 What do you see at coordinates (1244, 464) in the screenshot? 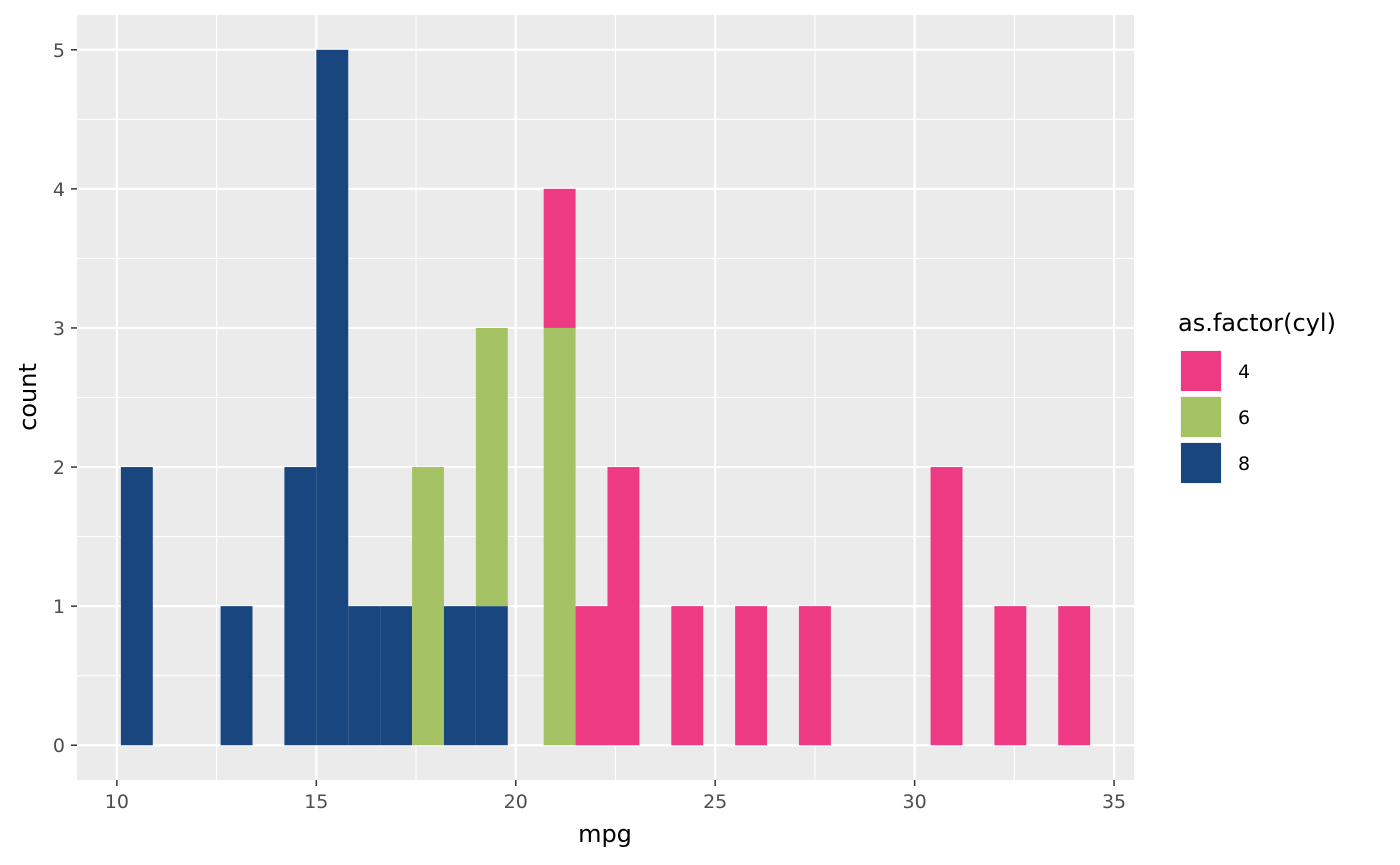
I see `legend-label-8: 8` at bounding box center [1244, 464].